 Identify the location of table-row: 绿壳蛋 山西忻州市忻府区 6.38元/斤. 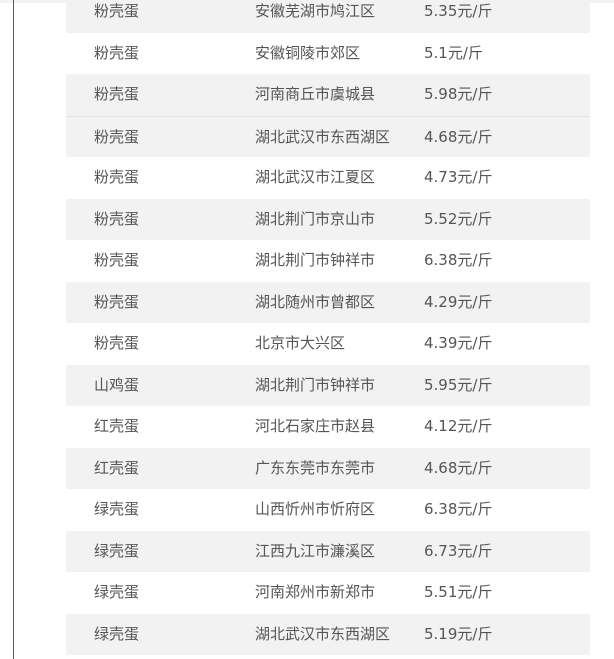
(328, 510).